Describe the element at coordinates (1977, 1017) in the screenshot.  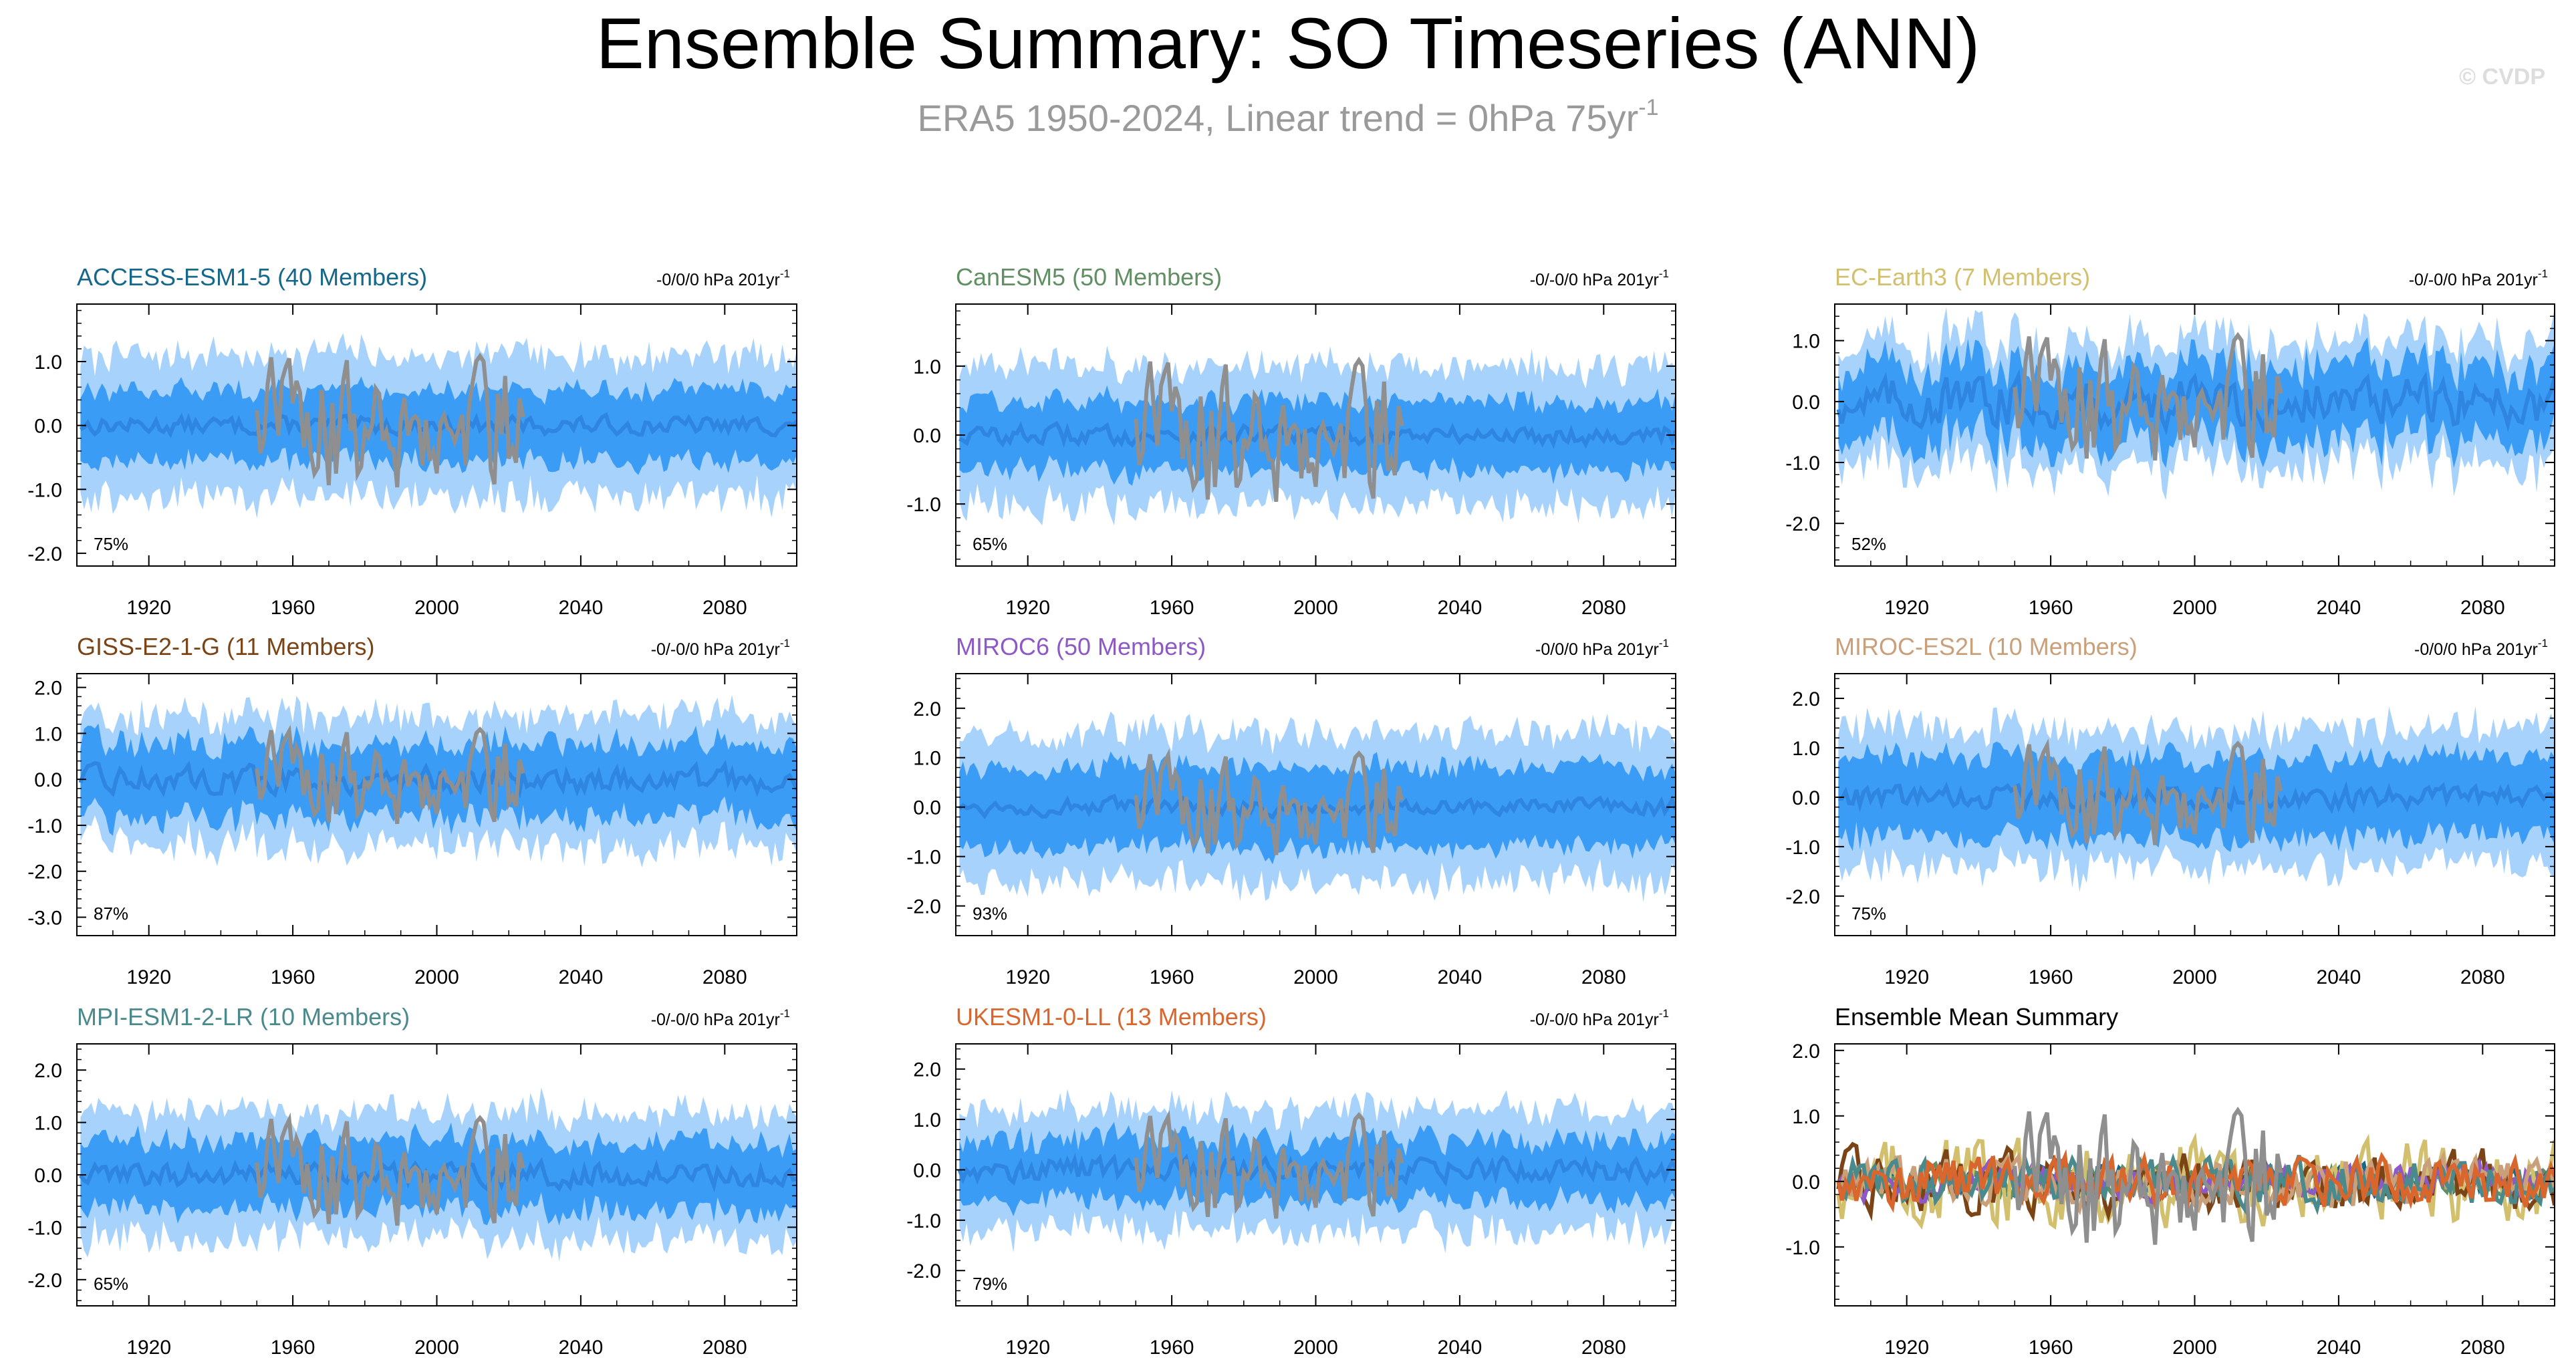
I see `panel-title: Ensemble Mean Summary` at that location.